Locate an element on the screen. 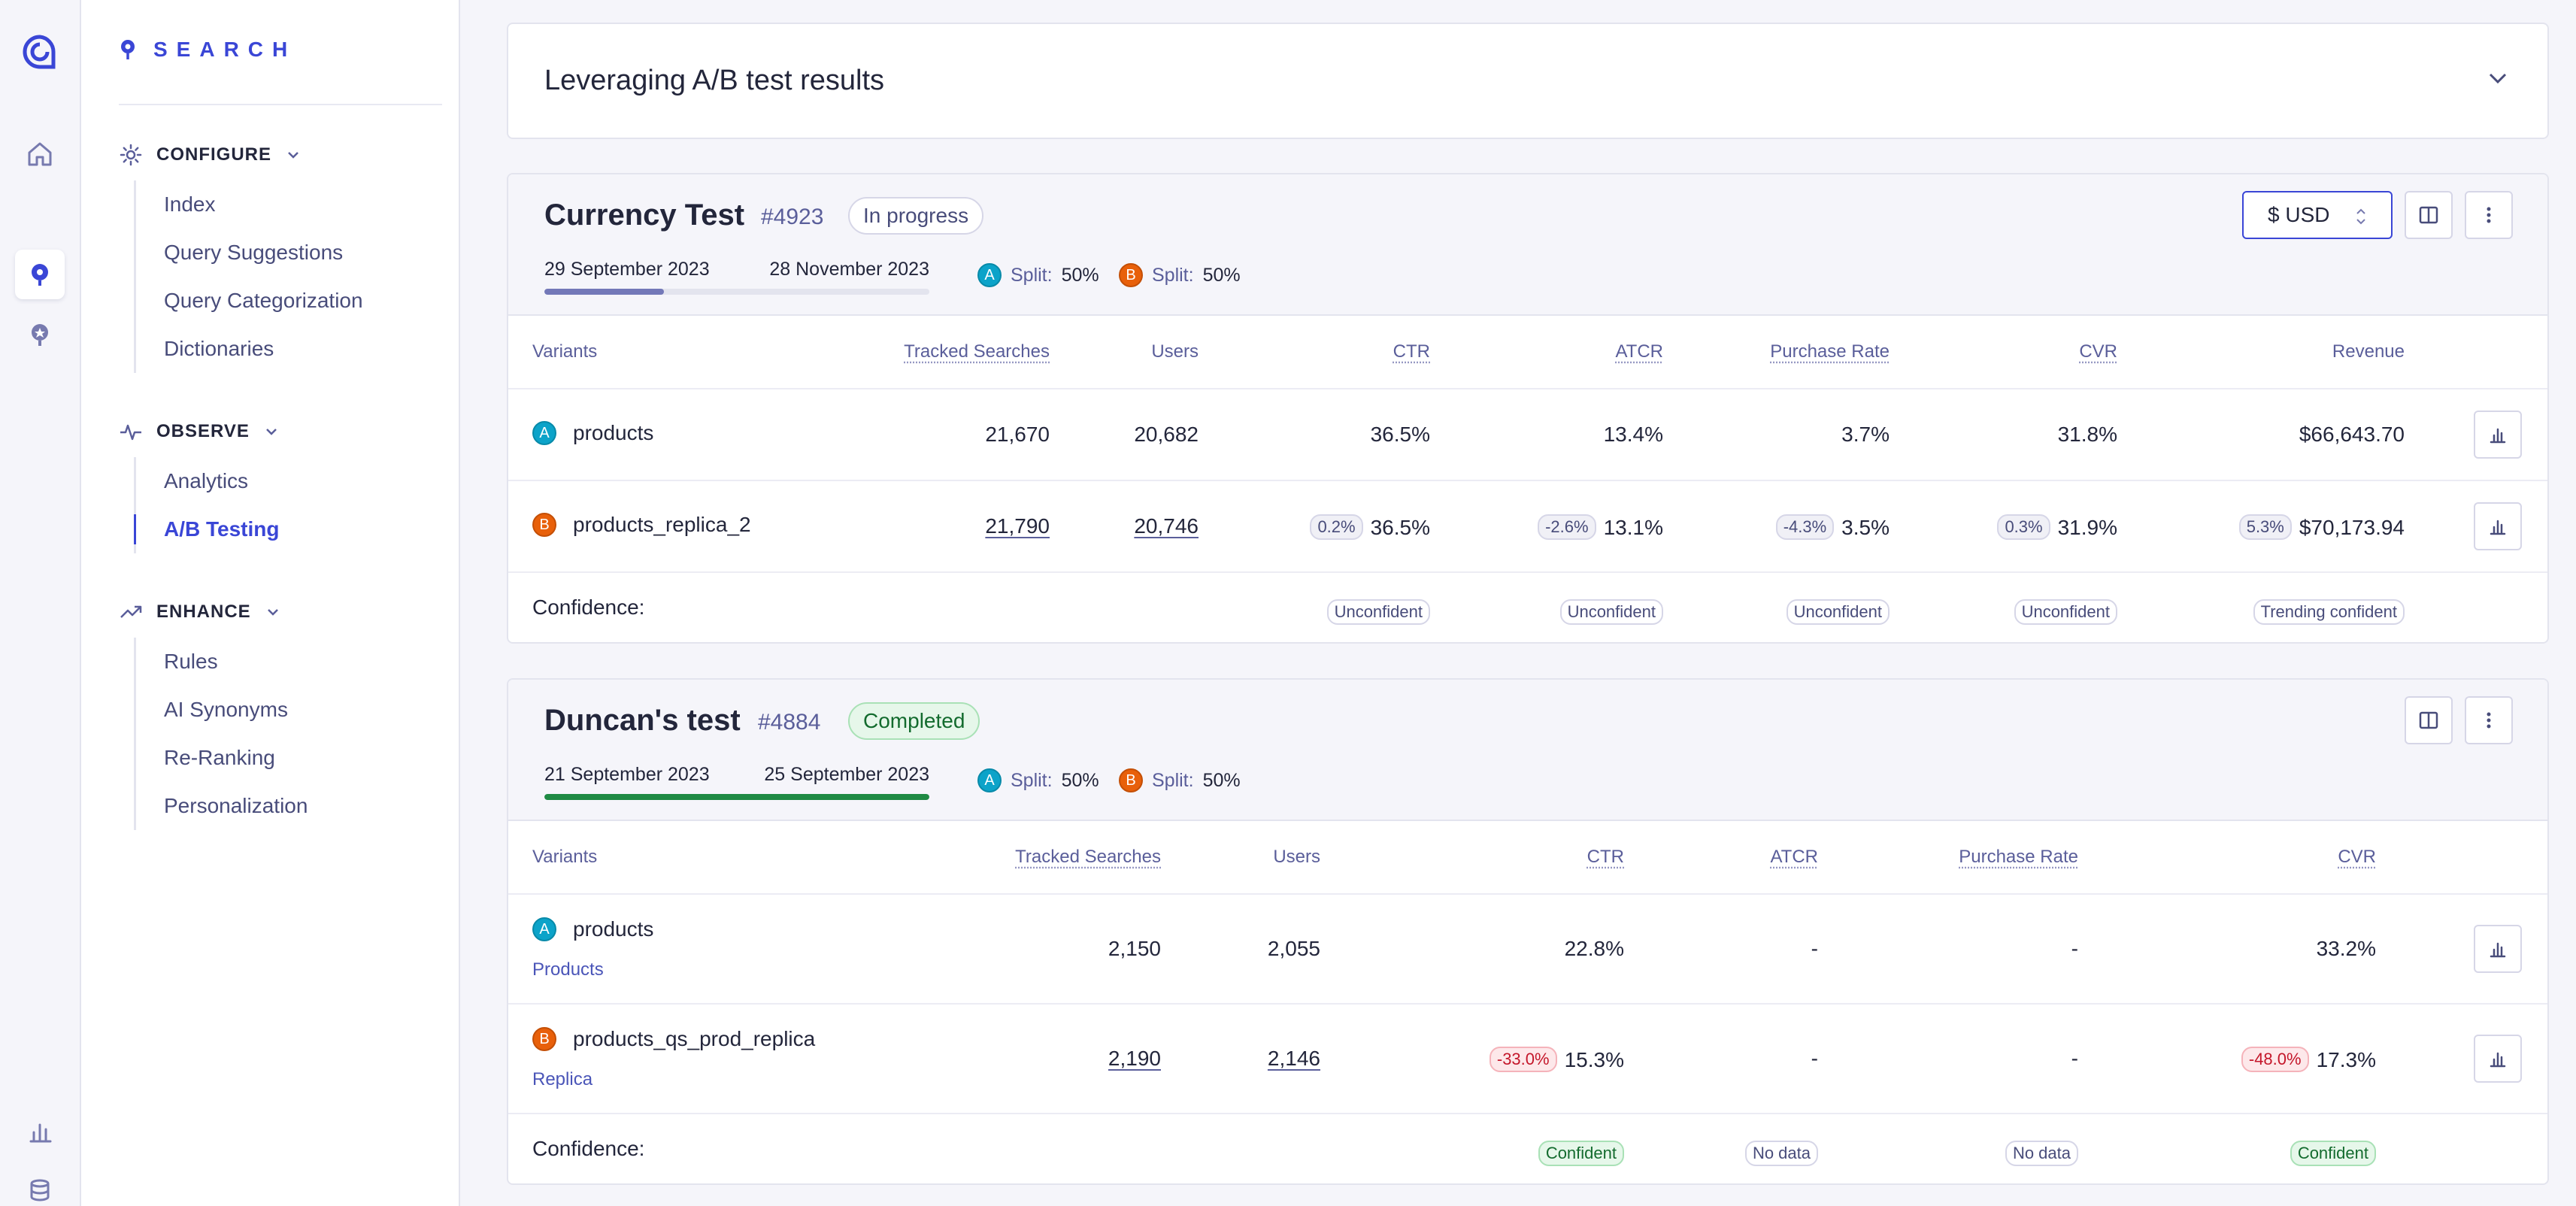 The image size is (2576, 1206). revenue-cell: 5.3% $70,173.94 is located at coordinates (2321, 527).